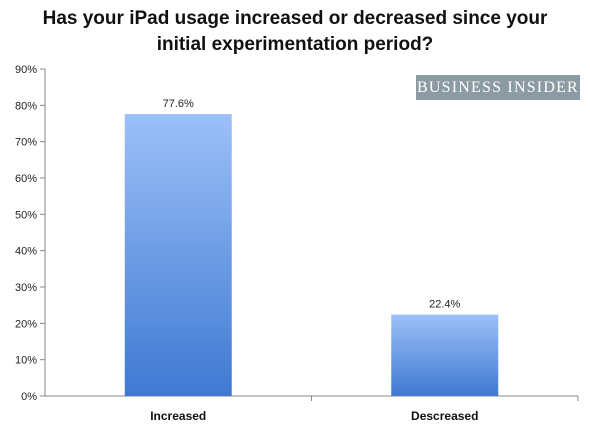 Image resolution: width=590 pixels, height=430 pixels. Describe the element at coordinates (498, 87) in the screenshot. I see `business-insider-logo: BUSINESS INSIDER` at that location.